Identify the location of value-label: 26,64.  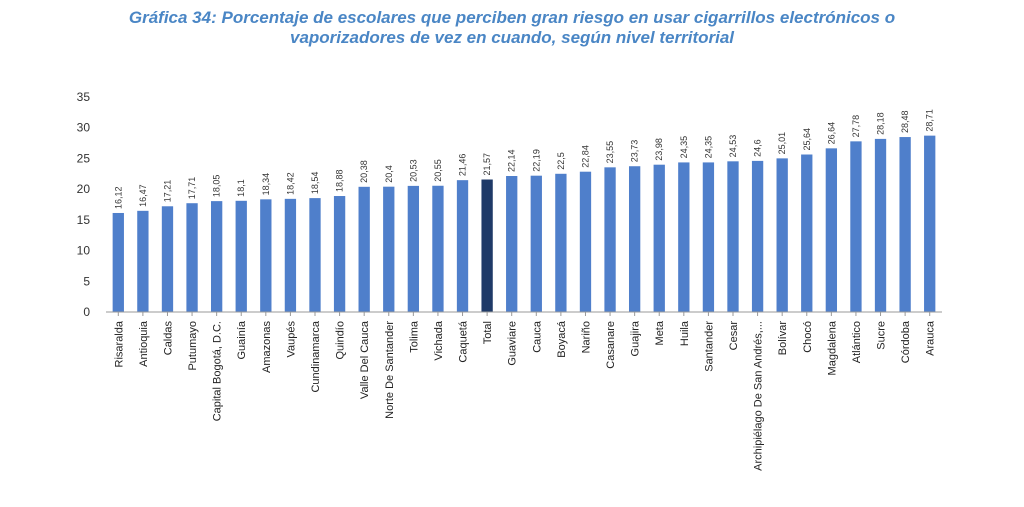
(831, 133).